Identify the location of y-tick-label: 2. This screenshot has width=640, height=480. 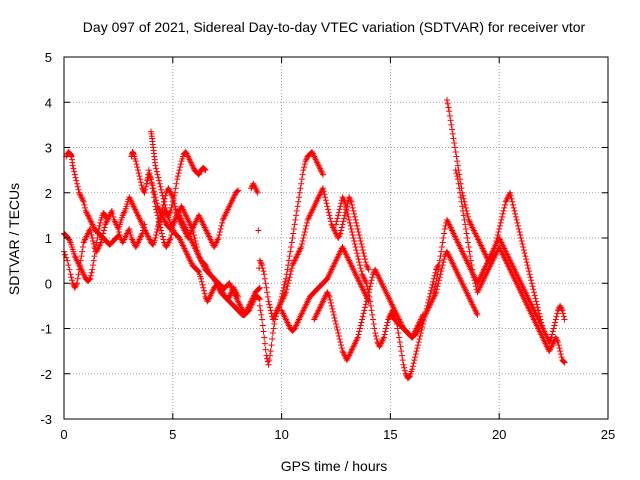
(48, 193).